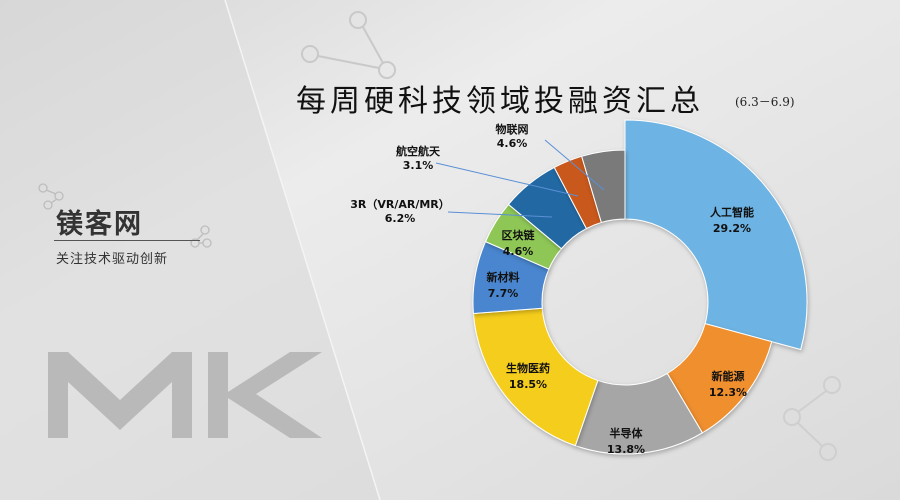 The image size is (900, 500). Describe the element at coordinates (400, 218) in the screenshot. I see `slice-value-6: 6.2%` at that location.